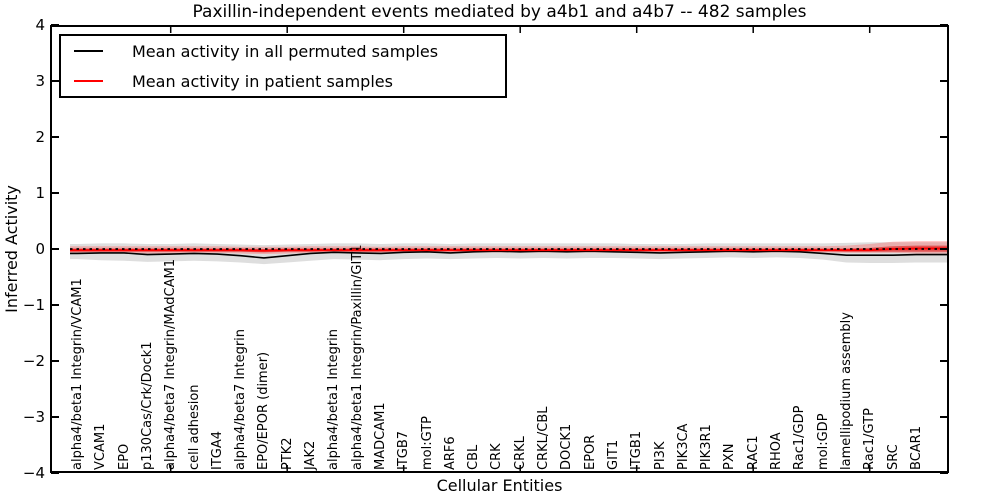 The image size is (1000, 500). Describe the element at coordinates (870, 439) in the screenshot. I see `x-tick-label: Rac1/GTP` at that location.